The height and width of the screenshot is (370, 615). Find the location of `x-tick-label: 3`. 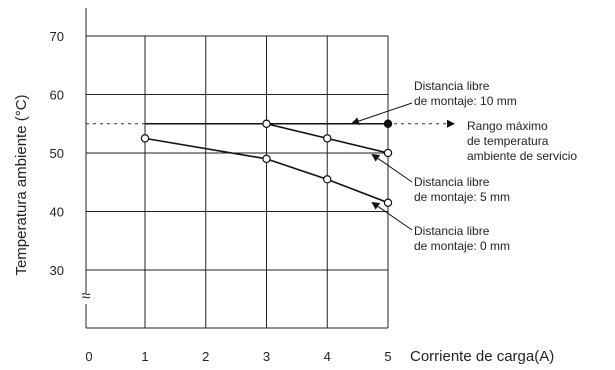

x-tick-label: 3 is located at coordinates (266, 356).